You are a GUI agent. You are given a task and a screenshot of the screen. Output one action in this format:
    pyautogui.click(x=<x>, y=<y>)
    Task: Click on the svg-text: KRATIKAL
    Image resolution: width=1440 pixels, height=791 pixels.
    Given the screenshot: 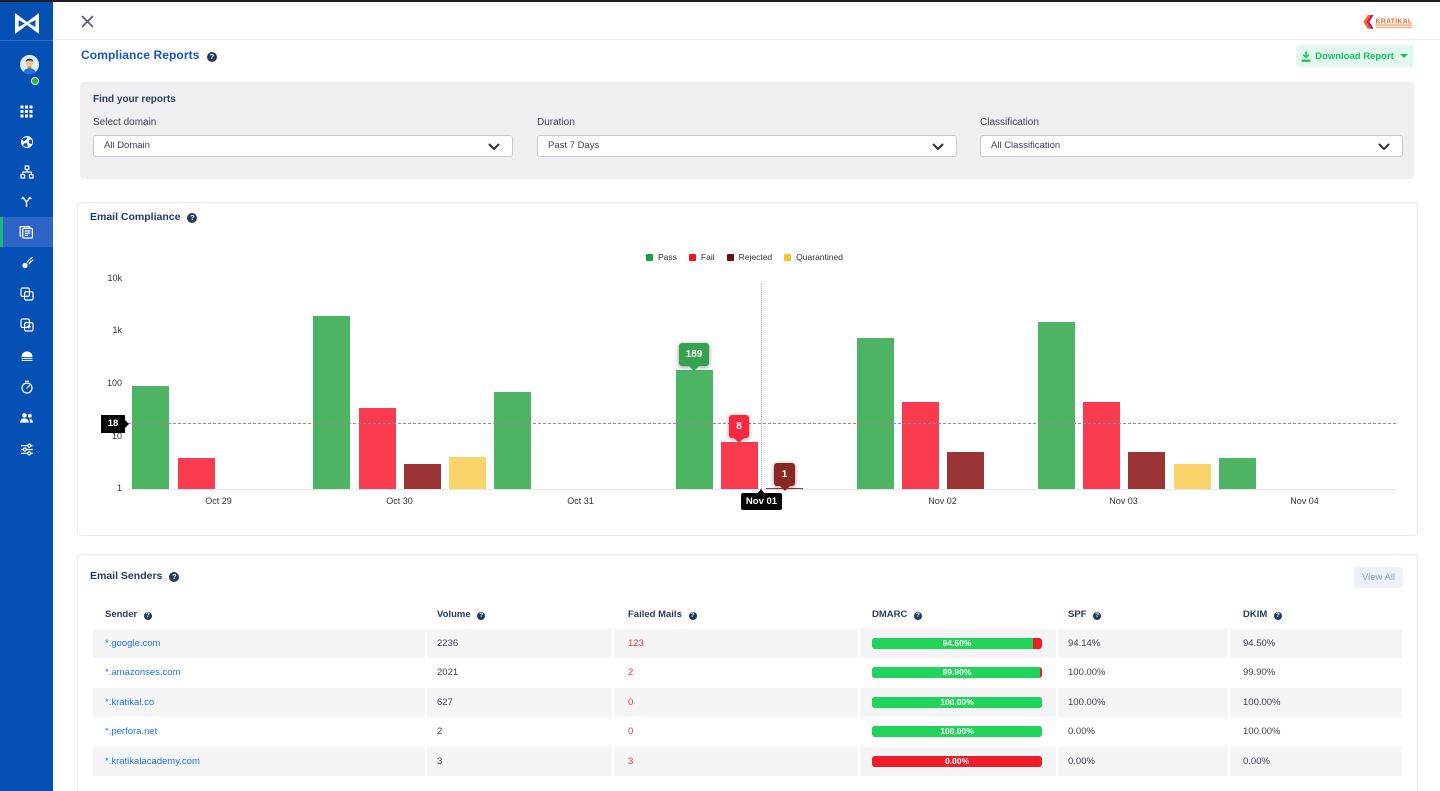 What is the action you would take?
    pyautogui.click(x=1394, y=22)
    